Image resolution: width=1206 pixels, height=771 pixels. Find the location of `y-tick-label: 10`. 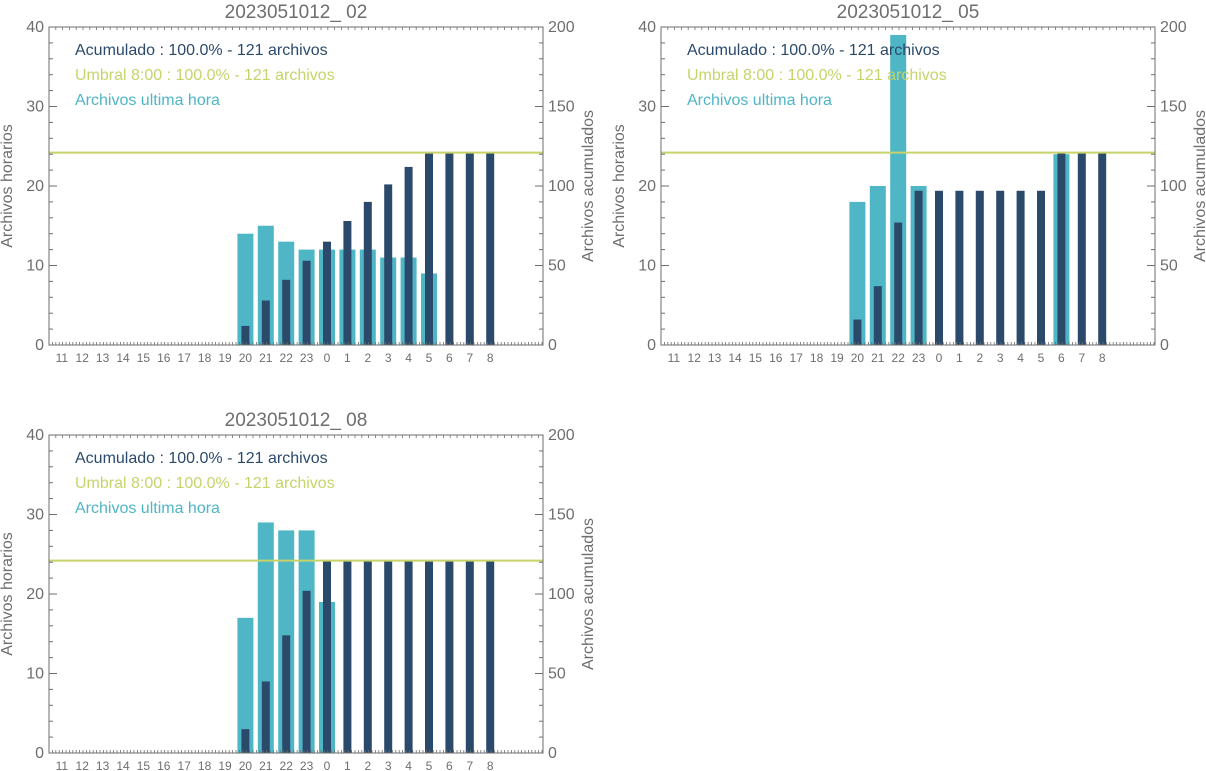

y-tick-label: 10 is located at coordinates (647, 266).